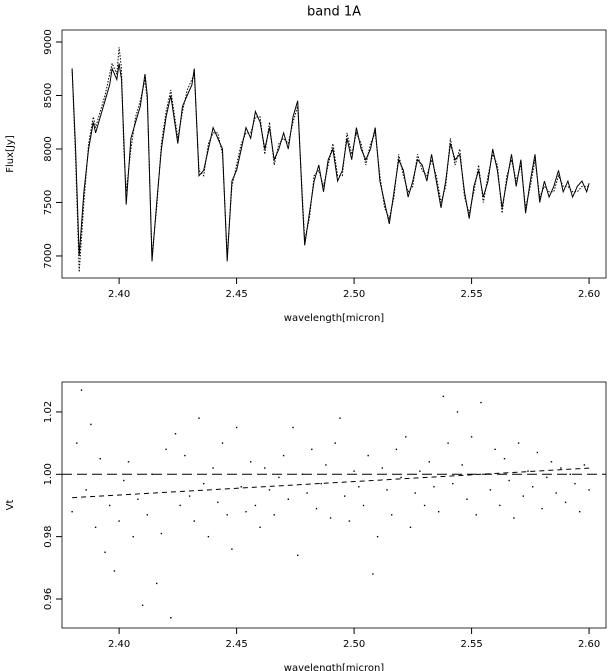 The height and width of the screenshot is (671, 608). Describe the element at coordinates (48, 148) in the screenshot. I see `y-tick-label: 8000` at that location.